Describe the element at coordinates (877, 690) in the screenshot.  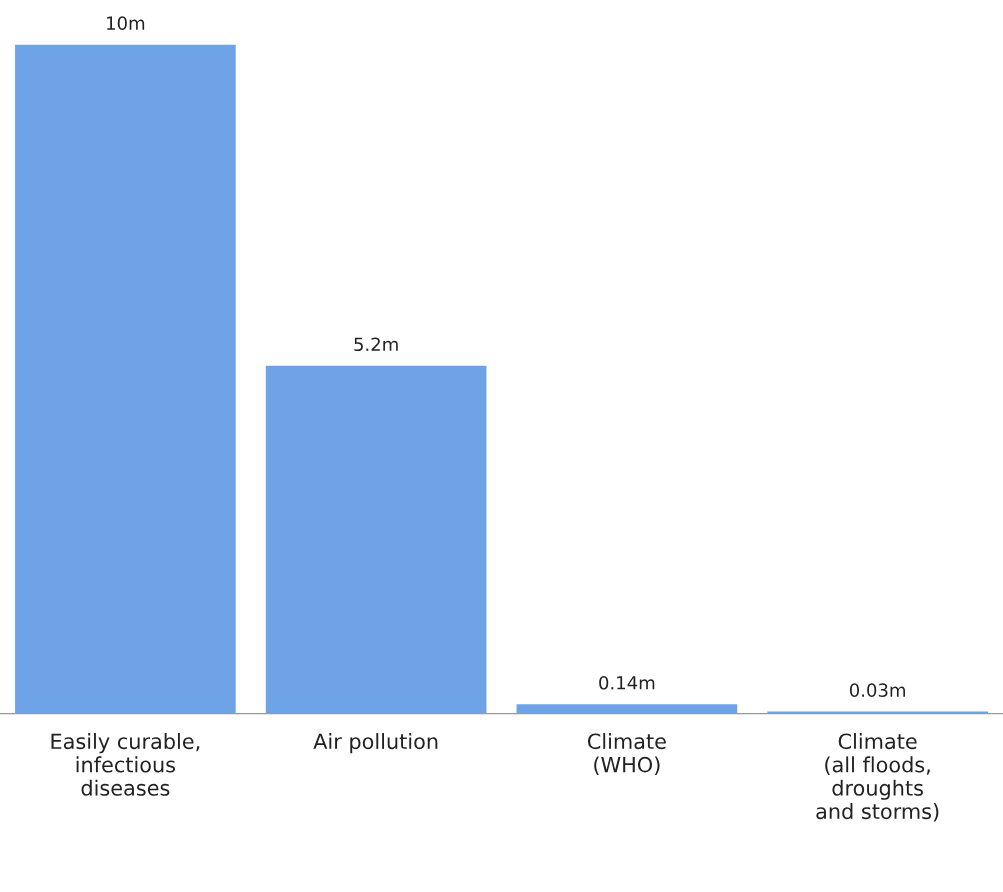
I see `data-label: 0.03m` at that location.